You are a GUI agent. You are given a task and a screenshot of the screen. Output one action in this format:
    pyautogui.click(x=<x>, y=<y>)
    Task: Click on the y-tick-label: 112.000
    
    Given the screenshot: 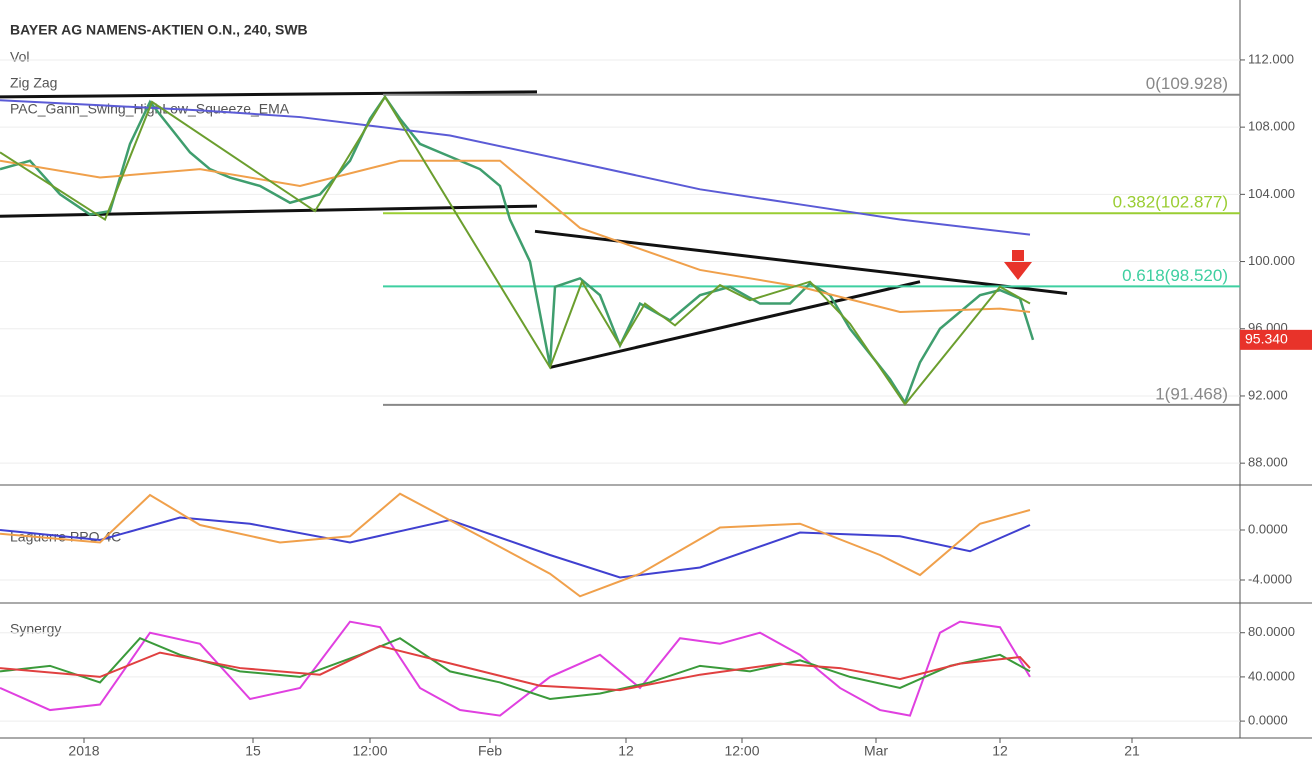 What is the action you would take?
    pyautogui.click(x=1271, y=58)
    